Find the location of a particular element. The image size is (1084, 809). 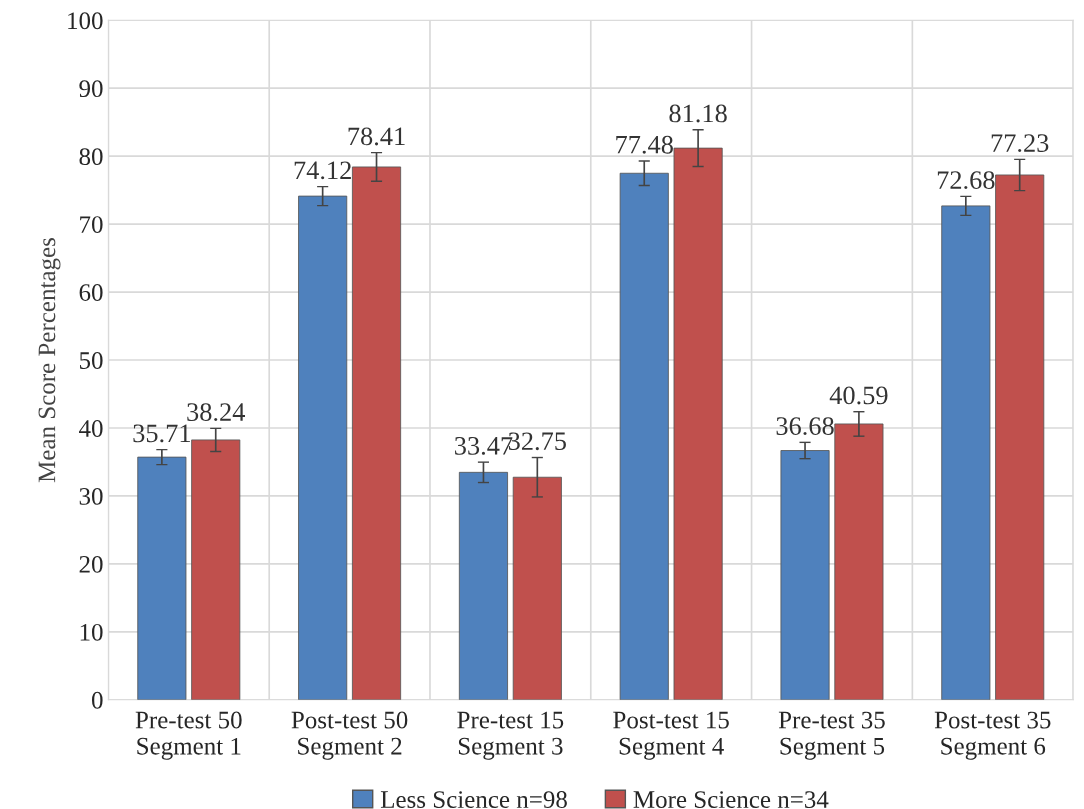

data-label: 40.59 is located at coordinates (858, 395).